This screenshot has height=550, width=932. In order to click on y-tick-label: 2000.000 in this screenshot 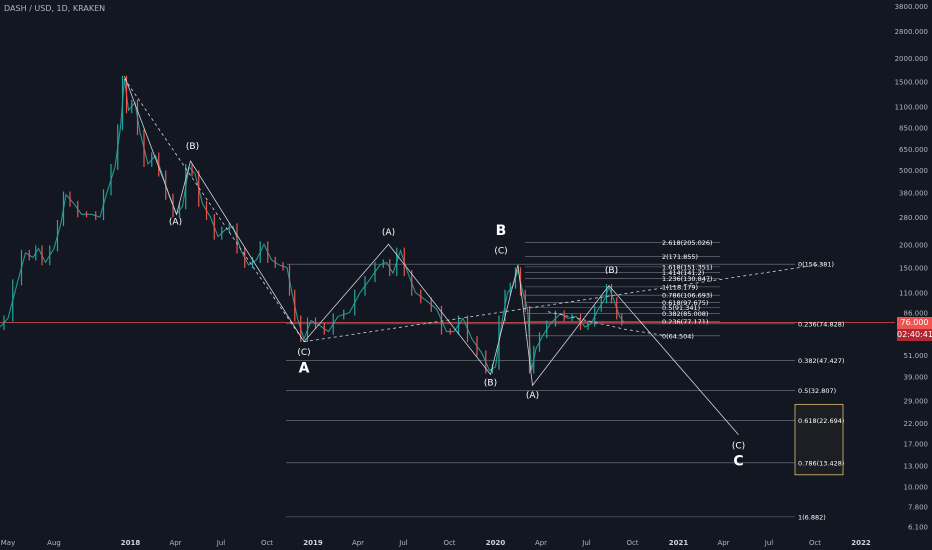, I will do `click(911, 59)`.